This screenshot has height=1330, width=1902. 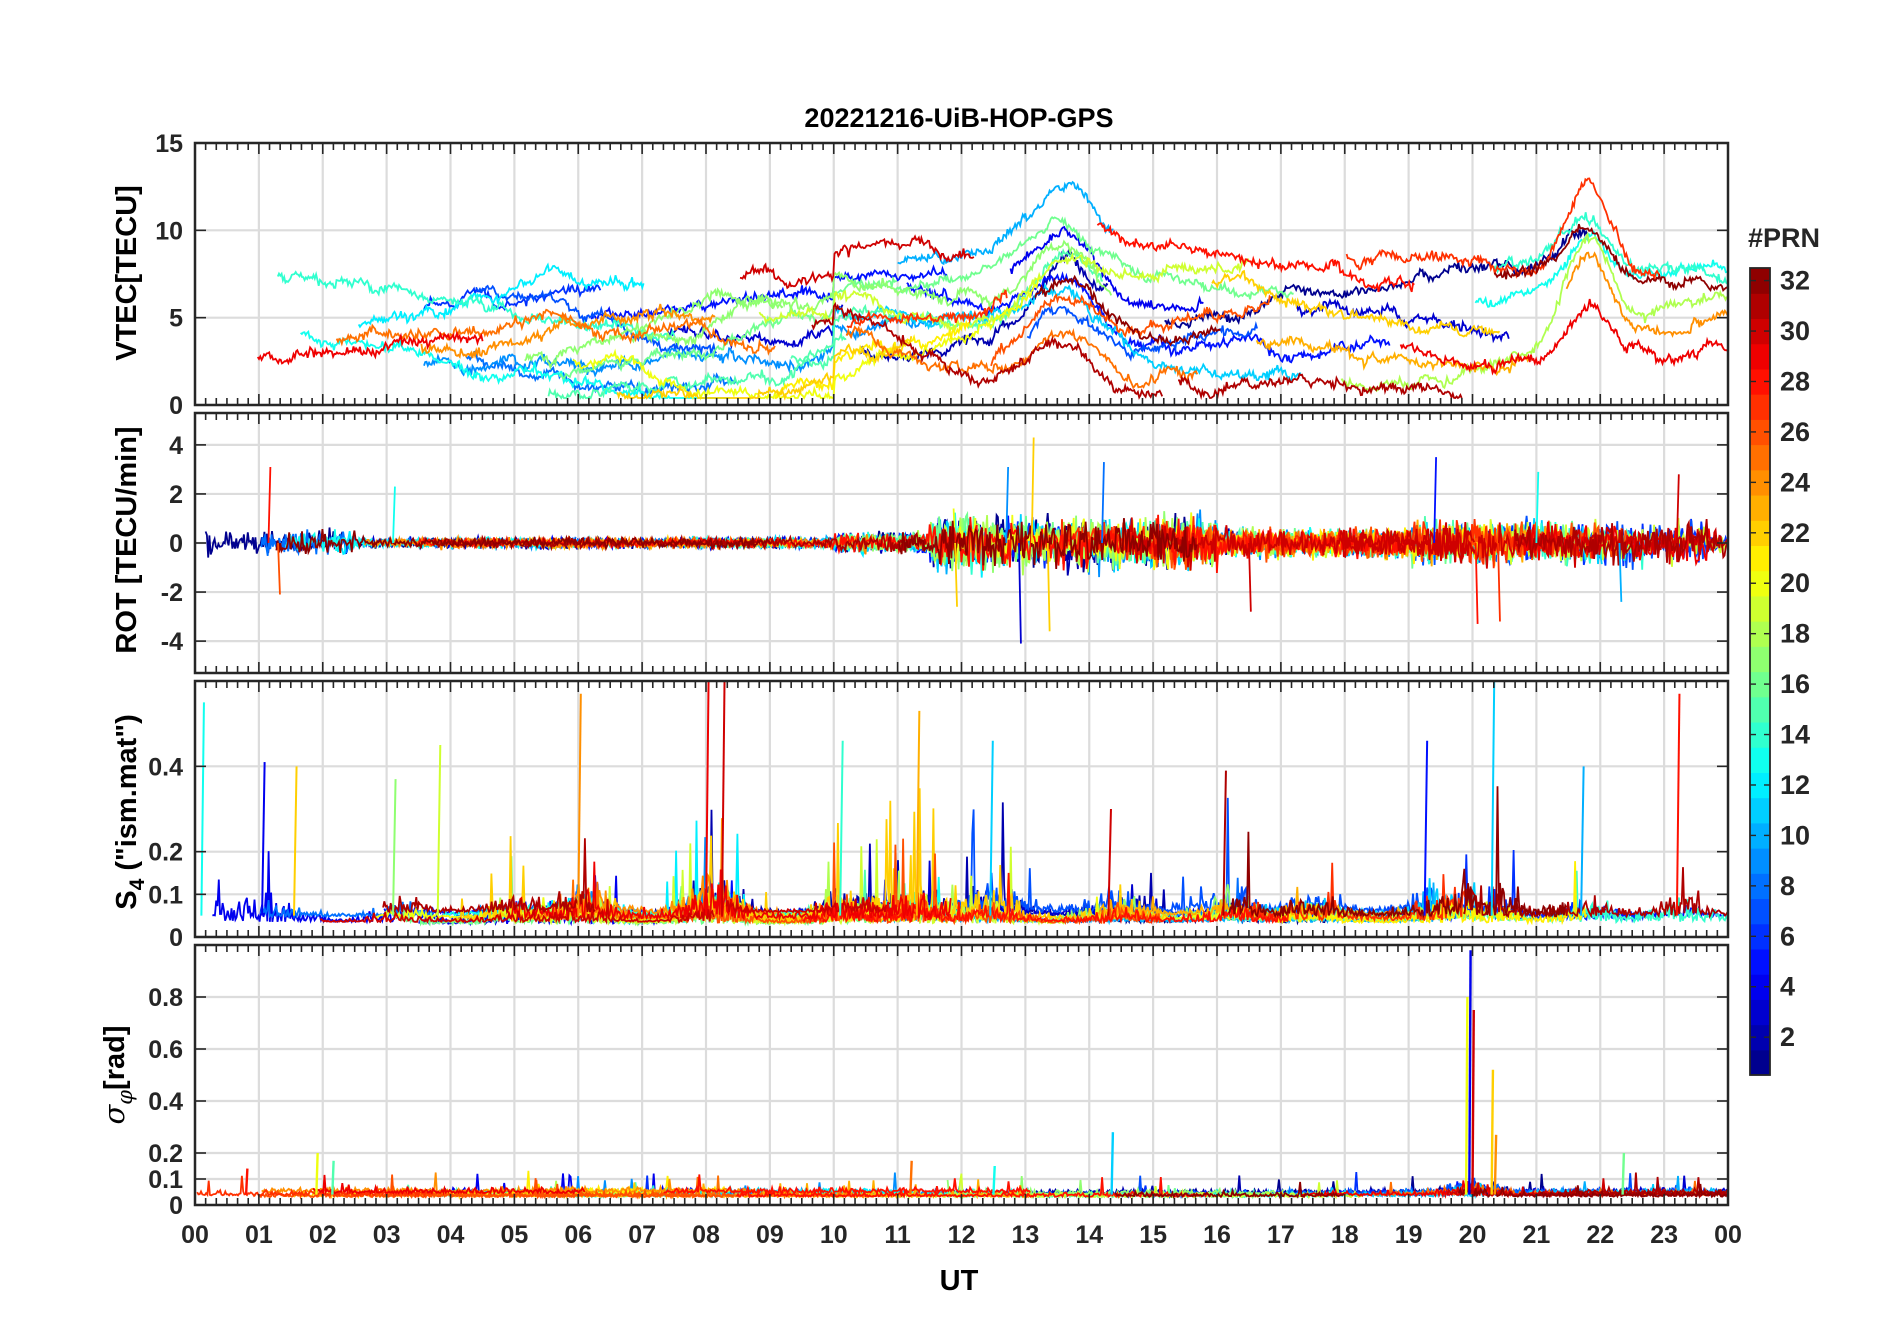 I want to click on x-tick-label: 21, so click(x=1536, y=1235).